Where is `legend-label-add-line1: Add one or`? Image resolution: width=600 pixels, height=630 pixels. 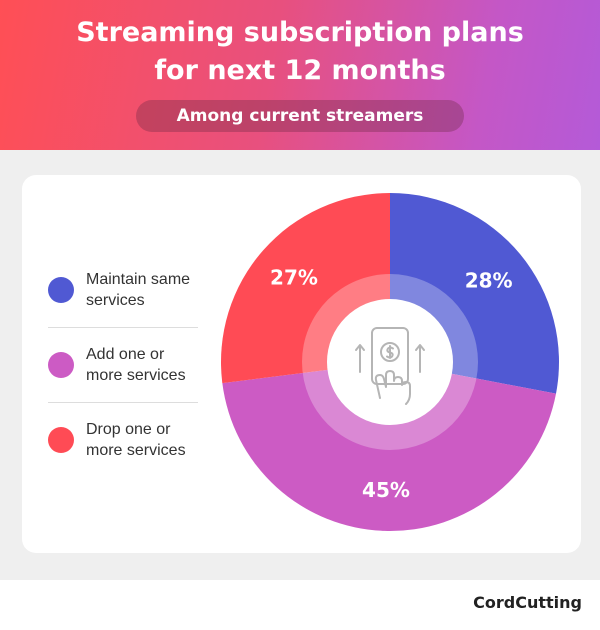 legend-label-add-line1: Add one or is located at coordinates (125, 354).